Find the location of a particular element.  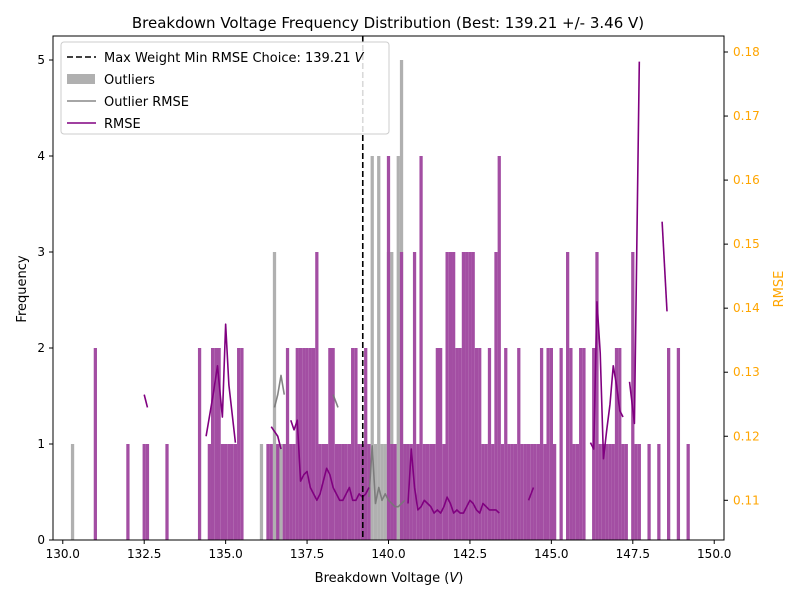

x-tick-label-2: 135.0 is located at coordinates (225, 554).